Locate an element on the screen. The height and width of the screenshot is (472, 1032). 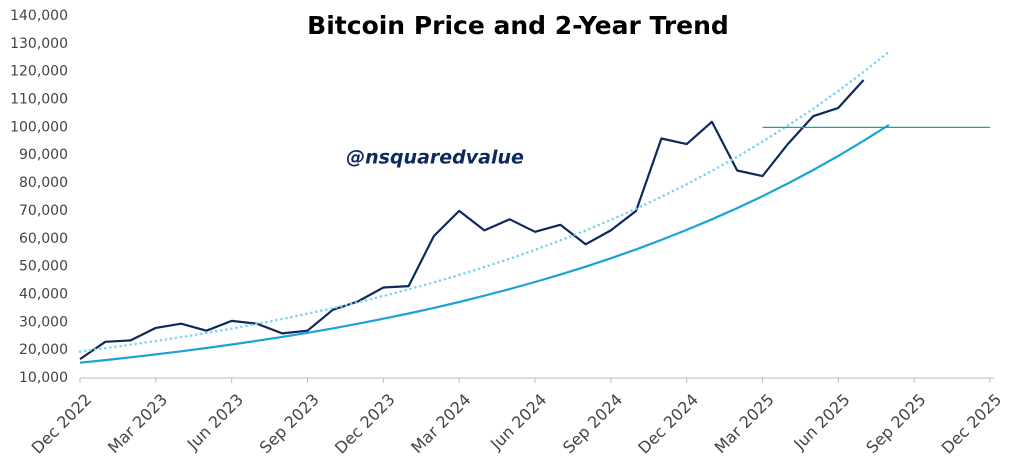
x-tick-label: Mar 2025 is located at coordinates (744, 423).